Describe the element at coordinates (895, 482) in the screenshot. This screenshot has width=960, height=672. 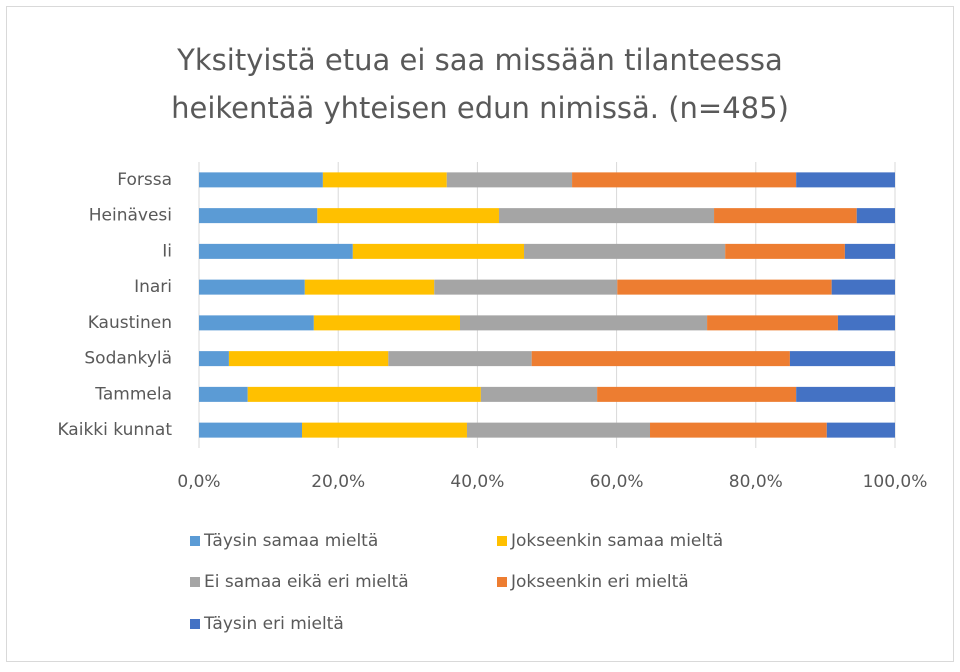
I see `x-tick-label: 100,0%` at that location.